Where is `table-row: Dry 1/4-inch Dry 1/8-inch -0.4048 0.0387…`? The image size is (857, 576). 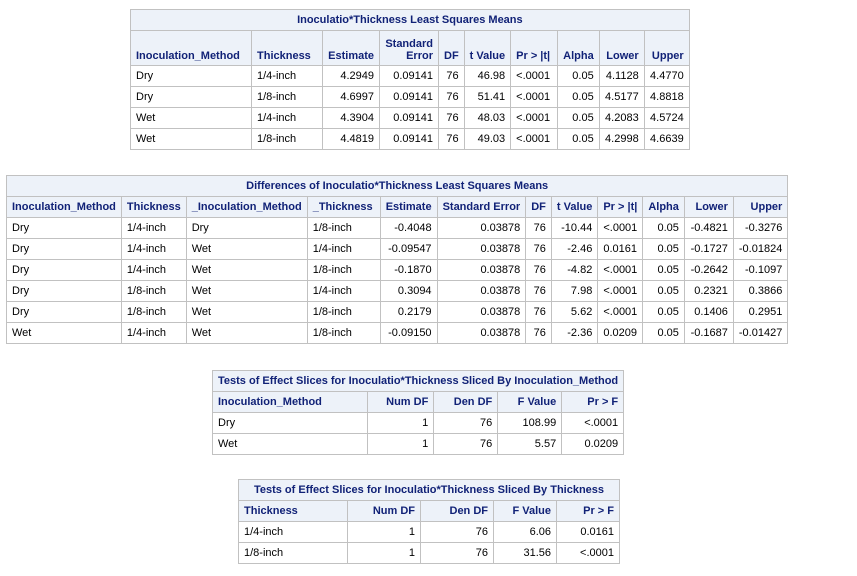 table-row: Dry 1/4-inch Dry 1/8-inch -0.4048 0.0387… is located at coordinates (397, 228).